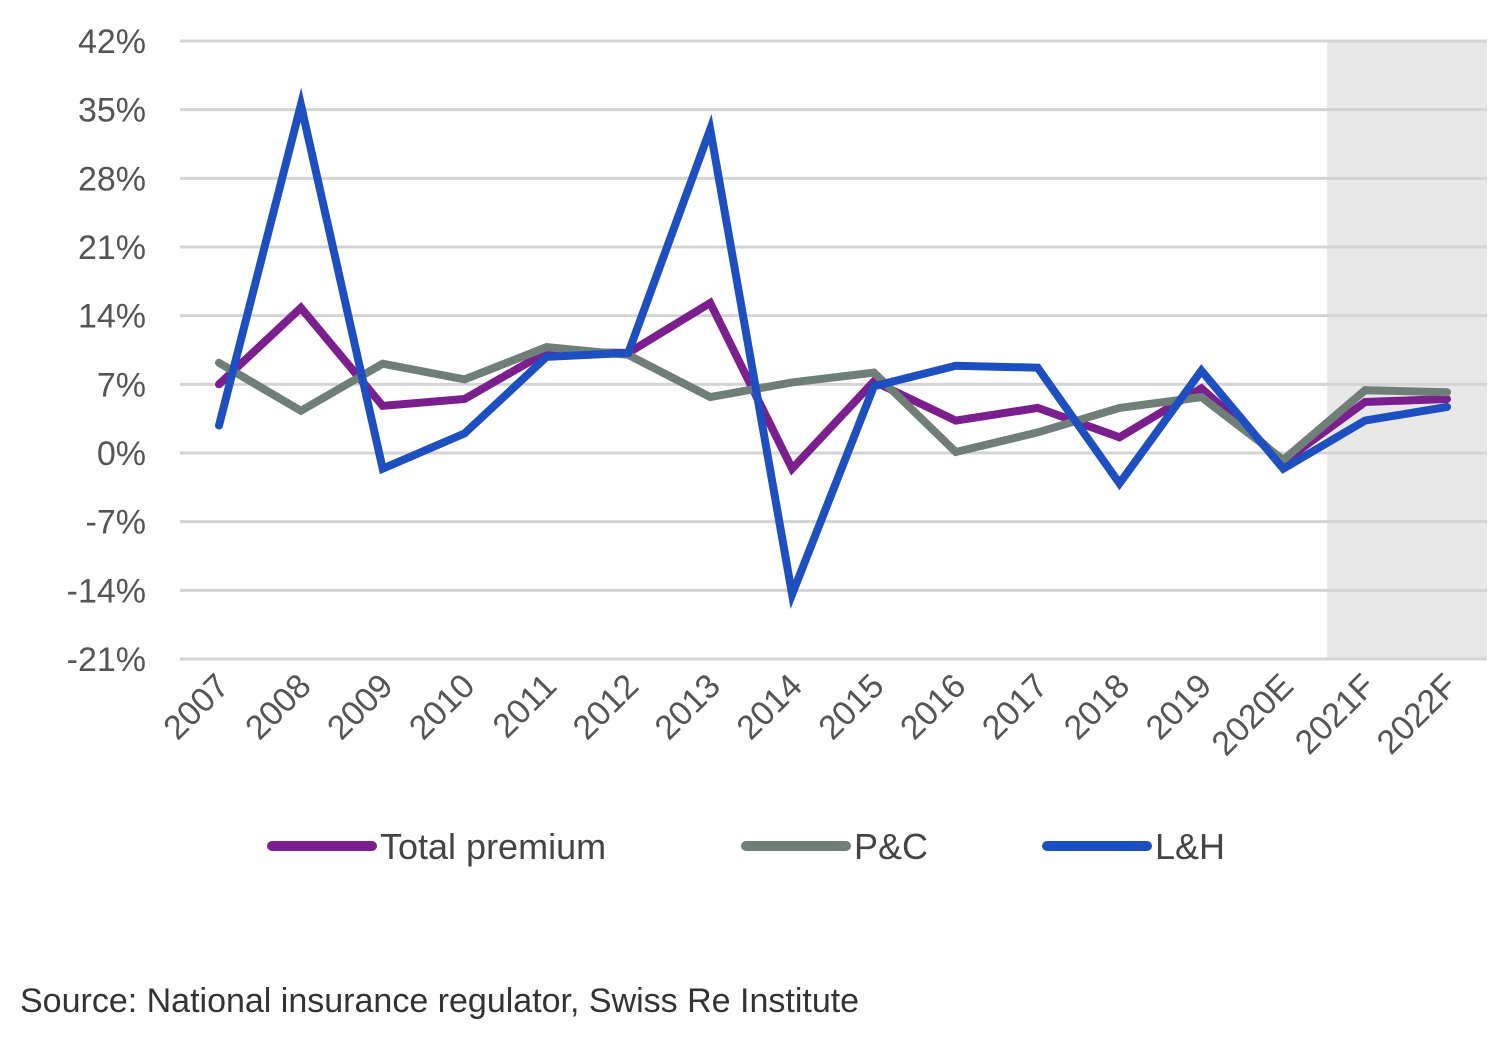 The width and height of the screenshot is (1500, 1047). Describe the element at coordinates (121, 454) in the screenshot. I see `y-tick-label: 0%` at that location.